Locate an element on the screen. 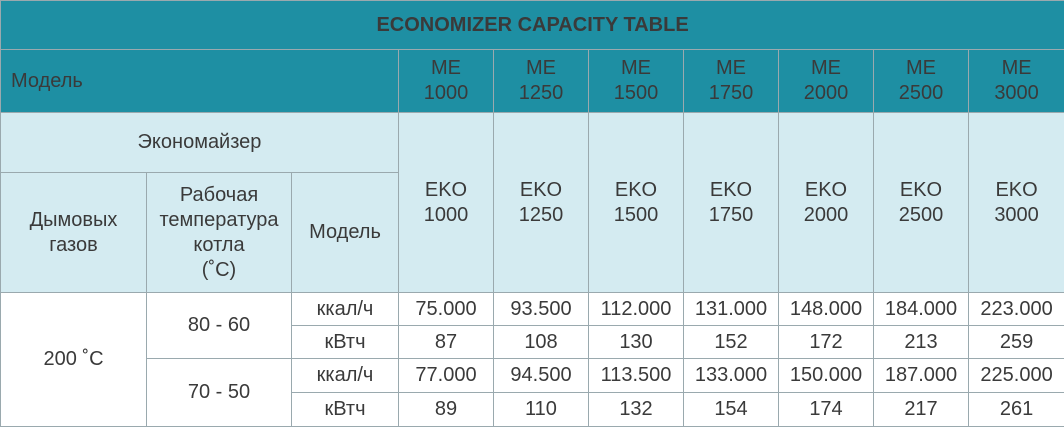  table-cell: 187.000 is located at coordinates (921, 376).